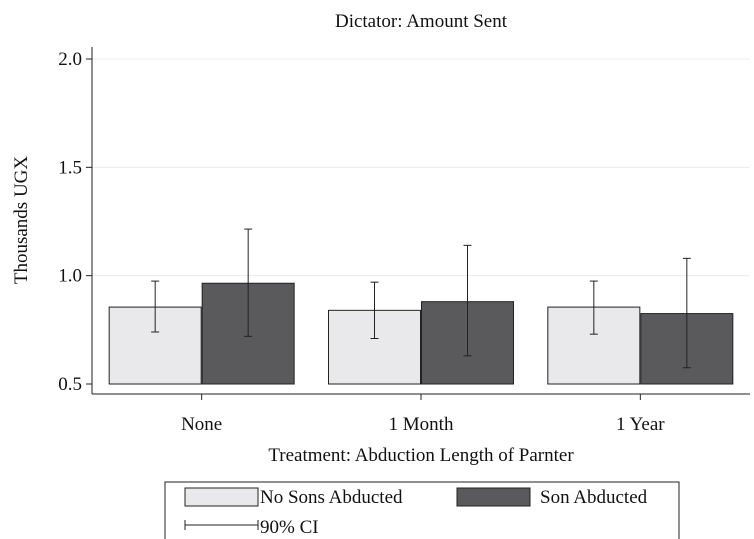  What do you see at coordinates (221, 525) in the screenshot?
I see `legend-ci-symbol` at bounding box center [221, 525].